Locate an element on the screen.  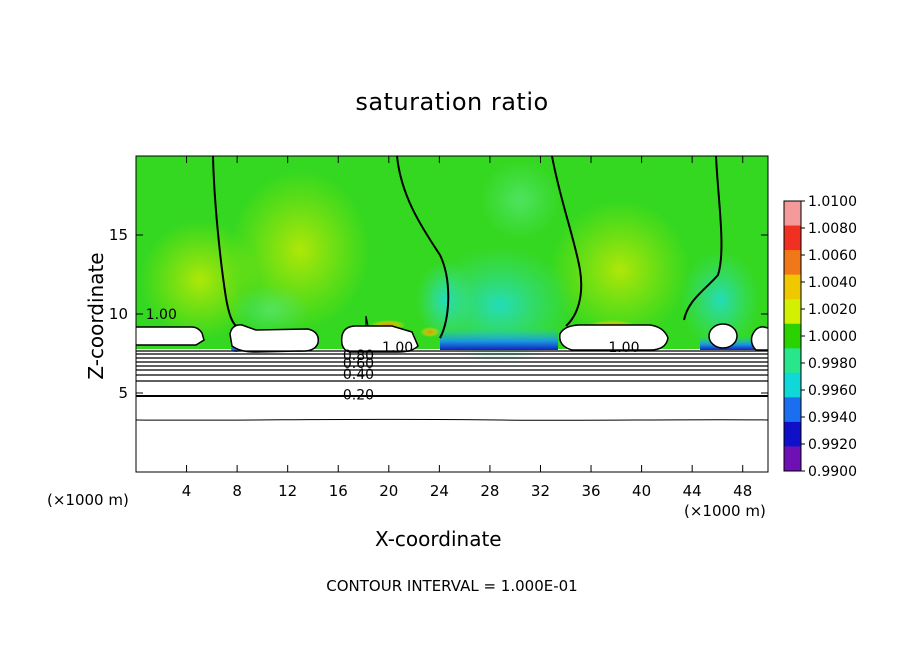
contour-labels: 1.00 1.00 1.00 0.800.600.40 0.20 is located at coordinates (393, 355).